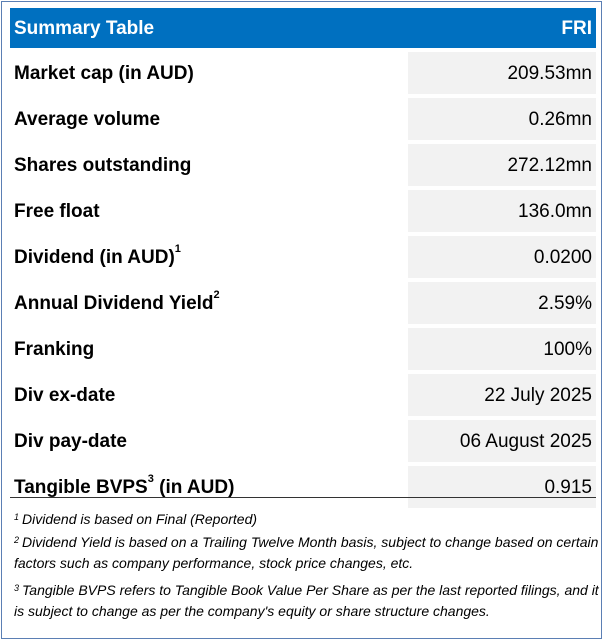 This screenshot has width=605, height=642. I want to click on row-label: Market cap (in AUD), so click(104, 73).